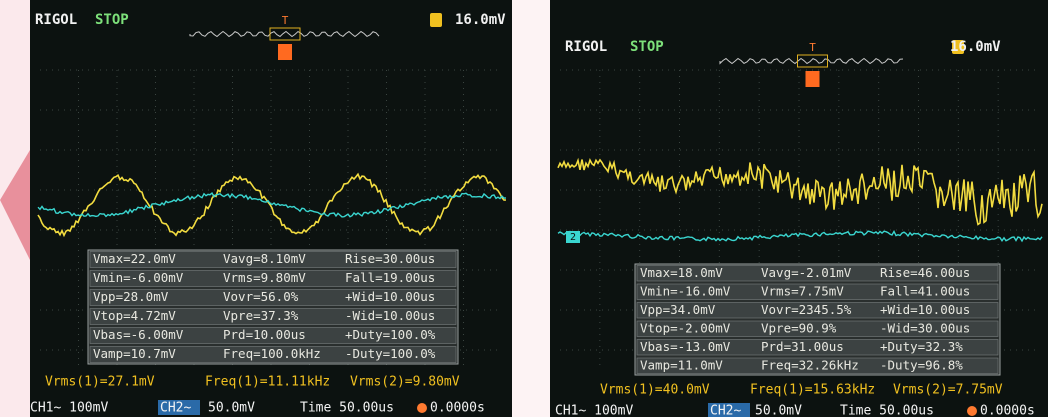 The image size is (1048, 417). What do you see at coordinates (802, 346) in the screenshot?
I see `measure-cell: Prd=31.00us` at bounding box center [802, 346].